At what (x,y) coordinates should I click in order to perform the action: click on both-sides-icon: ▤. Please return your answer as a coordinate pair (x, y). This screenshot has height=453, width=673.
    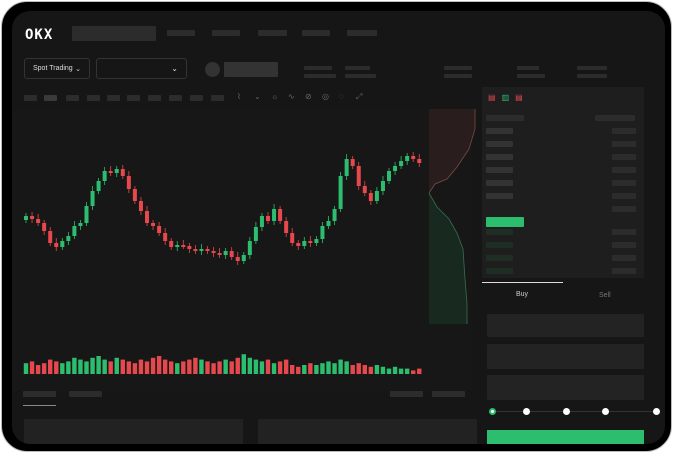
    Looking at the image, I should click on (492, 97).